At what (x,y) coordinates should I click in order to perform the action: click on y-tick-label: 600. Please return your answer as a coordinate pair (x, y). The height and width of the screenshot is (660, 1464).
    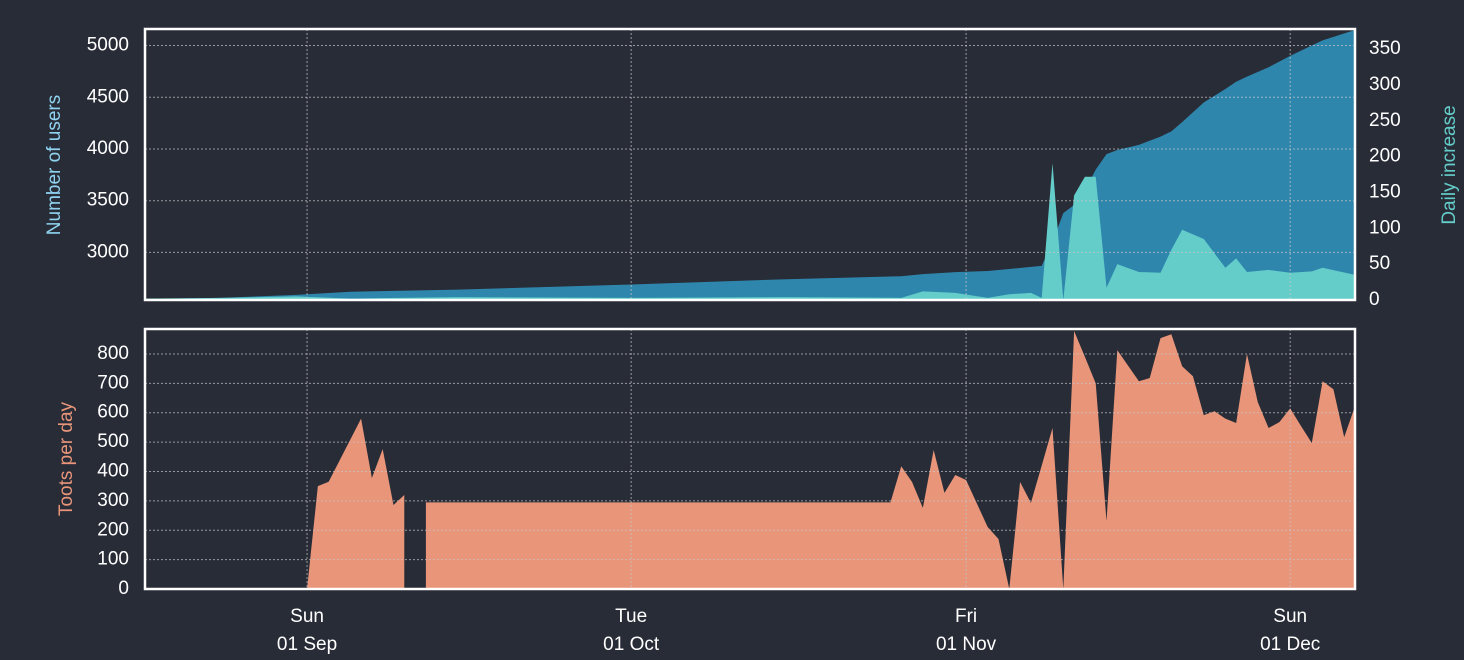
    Looking at the image, I should click on (113, 412).